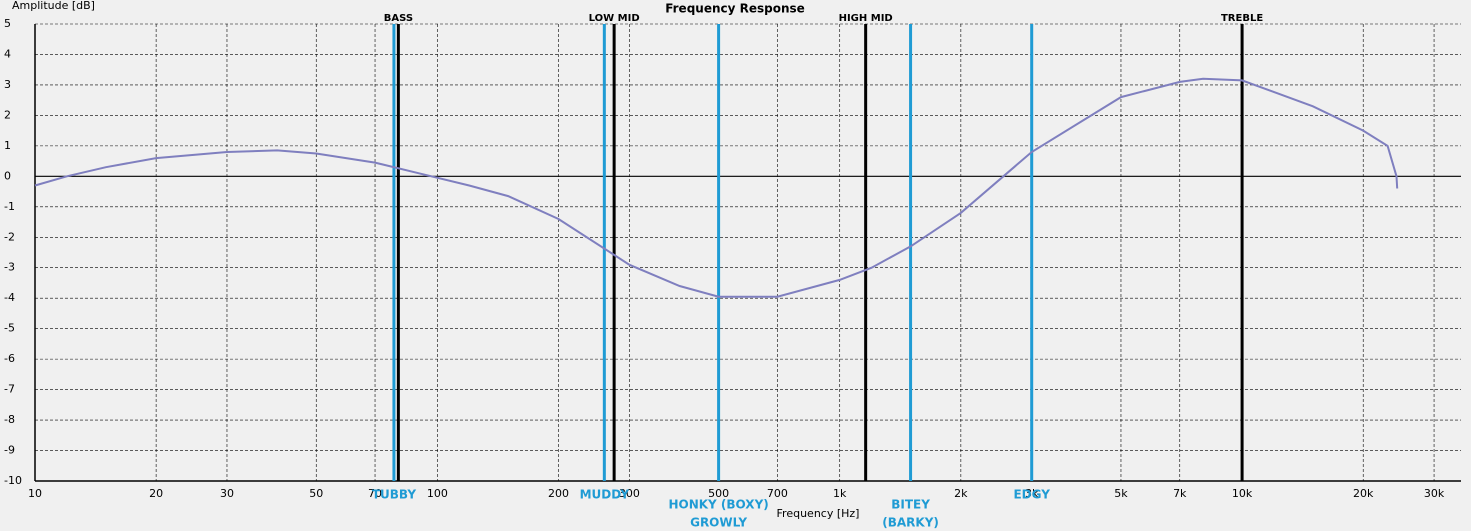 The image size is (1471, 531). What do you see at coordinates (156, 493) in the screenshot?
I see `x-tick-label: 20` at bounding box center [156, 493].